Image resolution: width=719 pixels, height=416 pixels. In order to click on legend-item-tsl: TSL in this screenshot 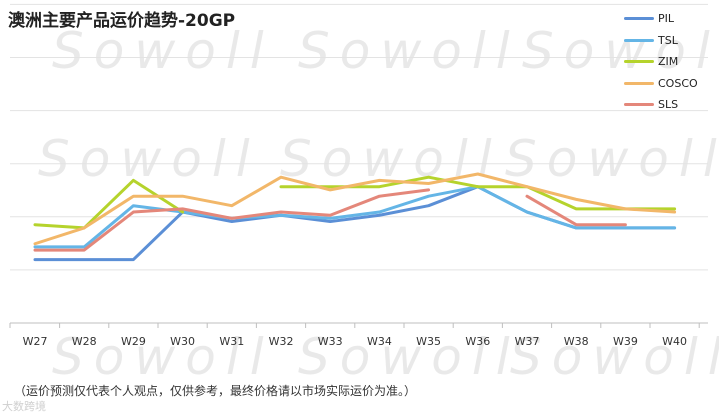, I will do `click(661, 41)`.